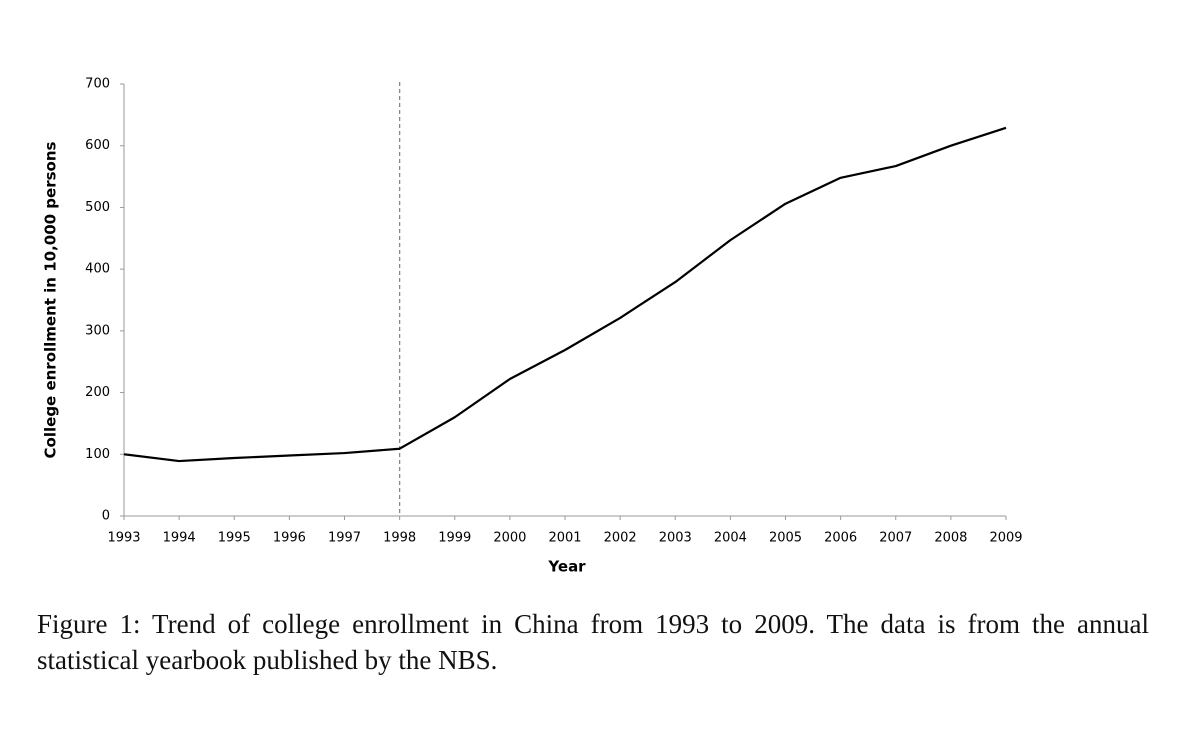 The image size is (1200, 731). What do you see at coordinates (454, 538) in the screenshot?
I see `x-tick-label: 1999` at bounding box center [454, 538].